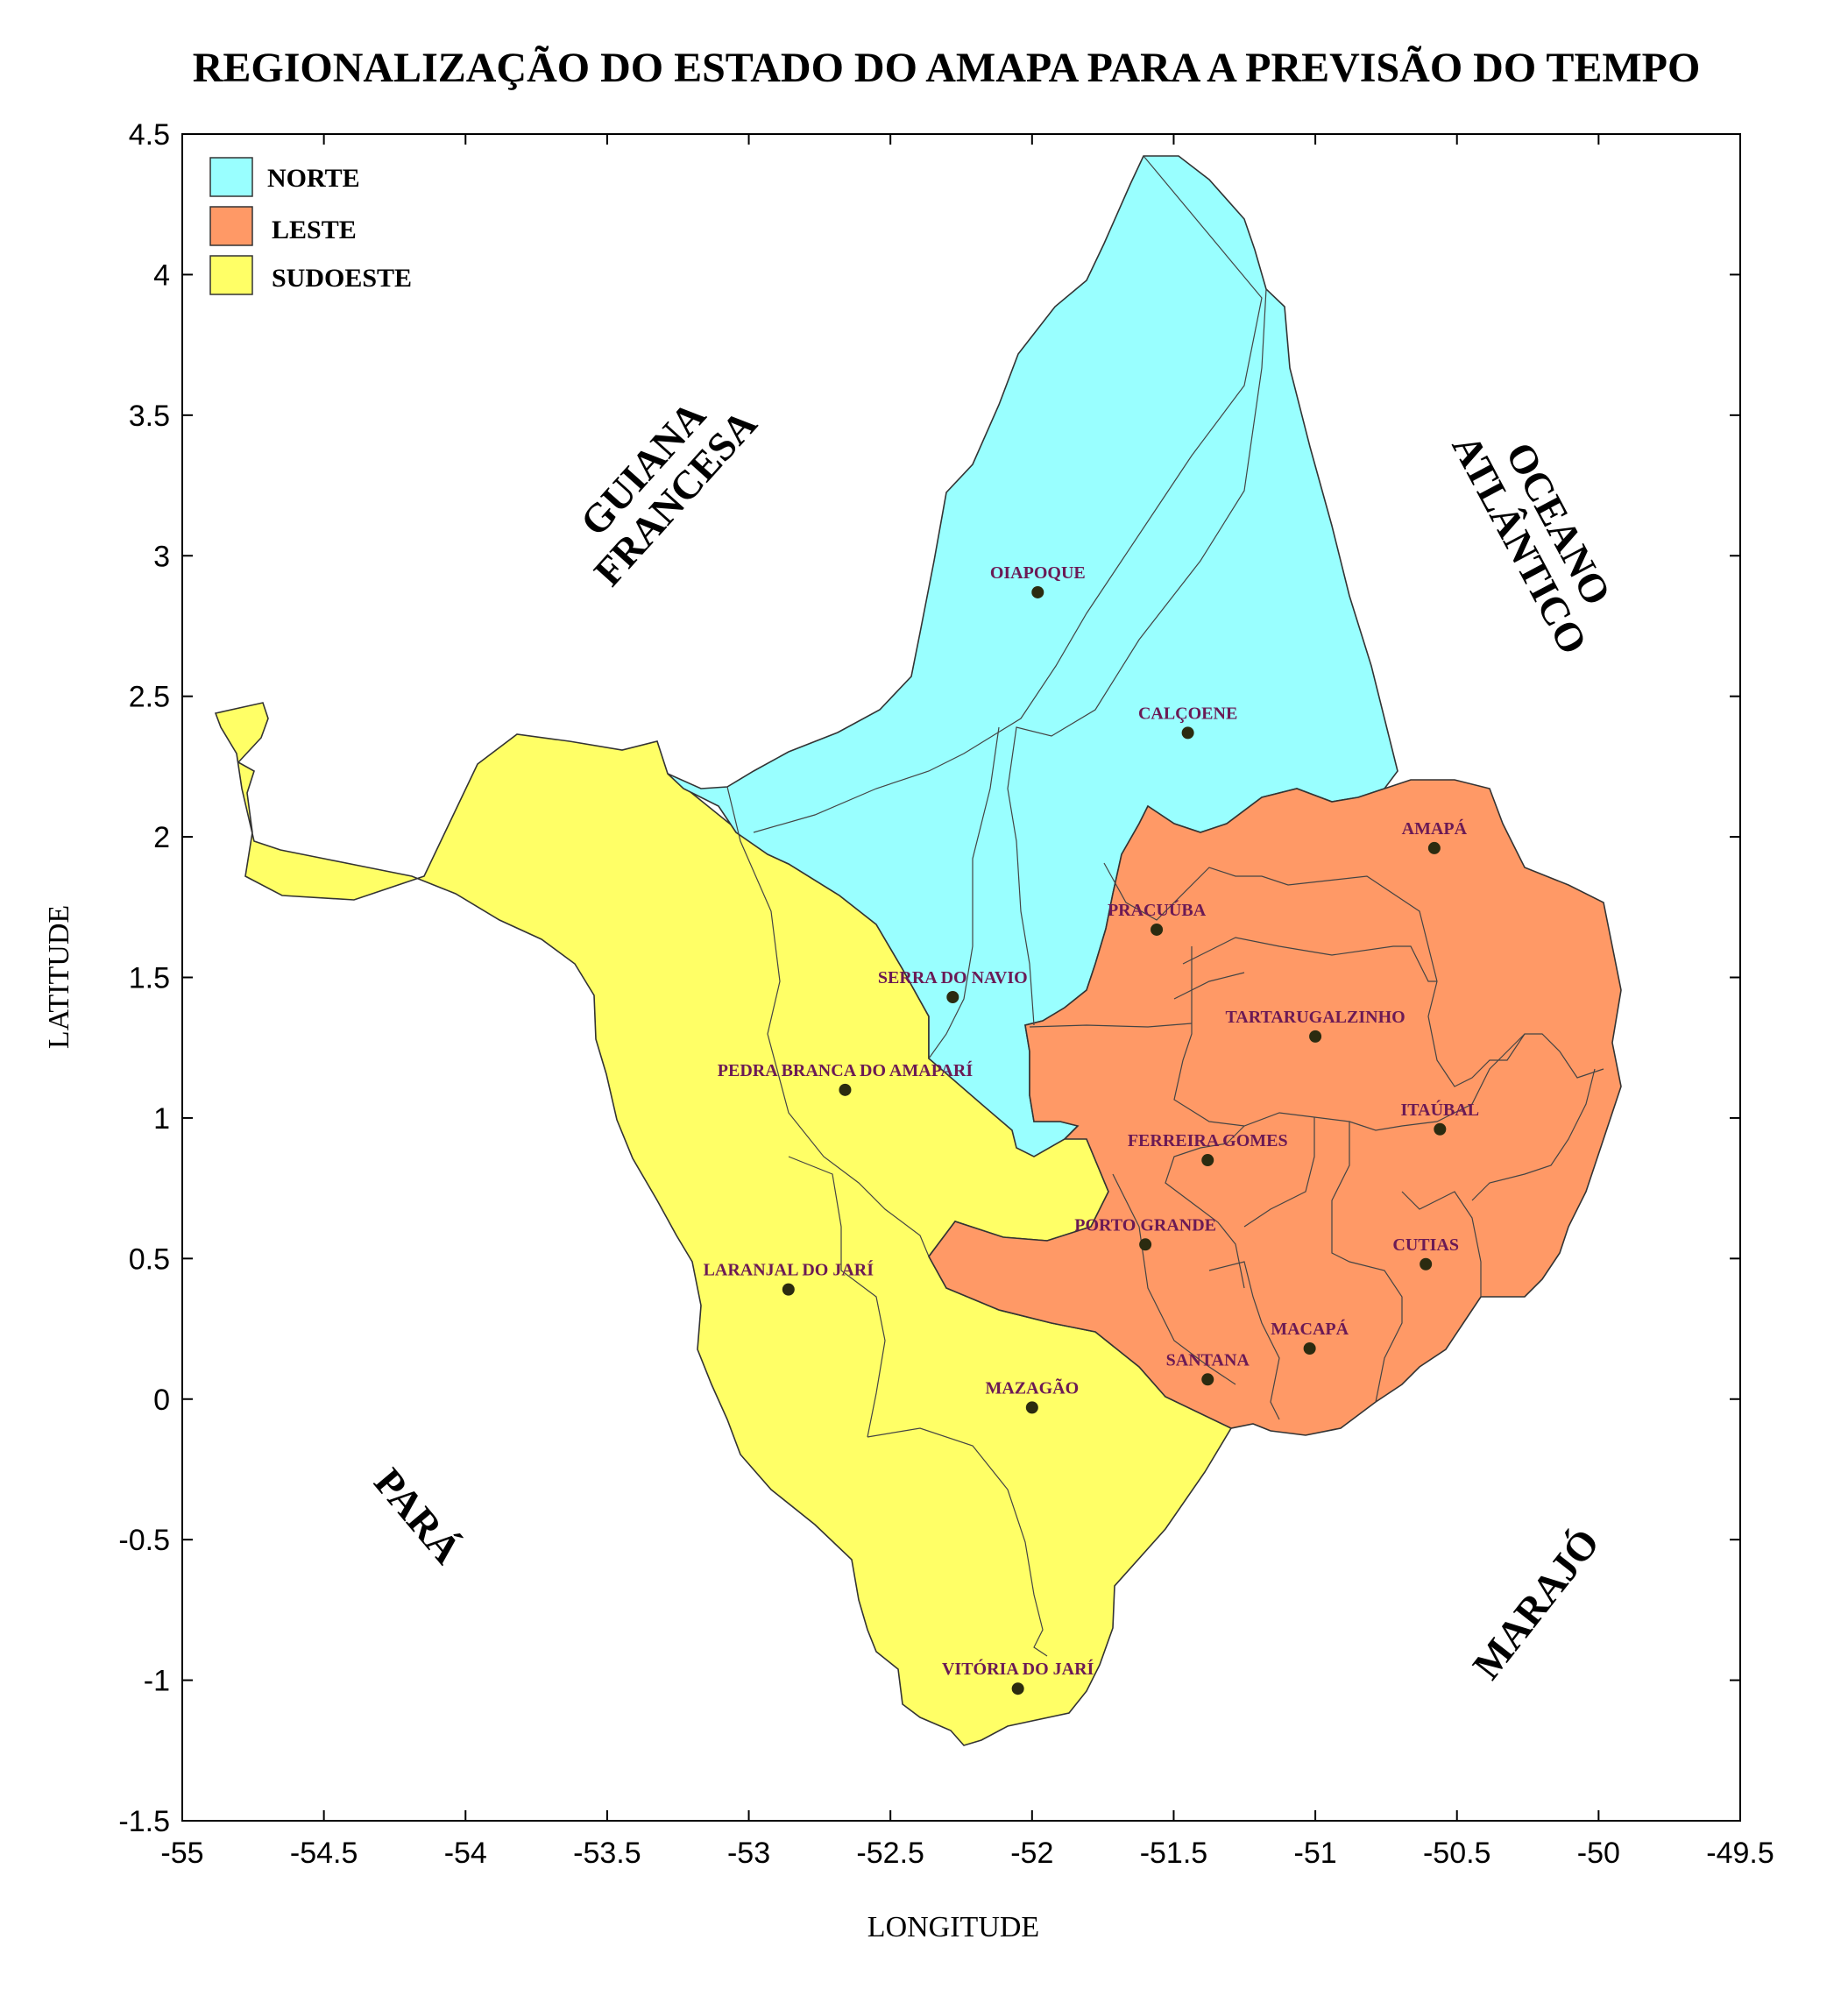 The height and width of the screenshot is (1989, 1848). I want to click on legend-swatch-sudoeste, so click(231, 275).